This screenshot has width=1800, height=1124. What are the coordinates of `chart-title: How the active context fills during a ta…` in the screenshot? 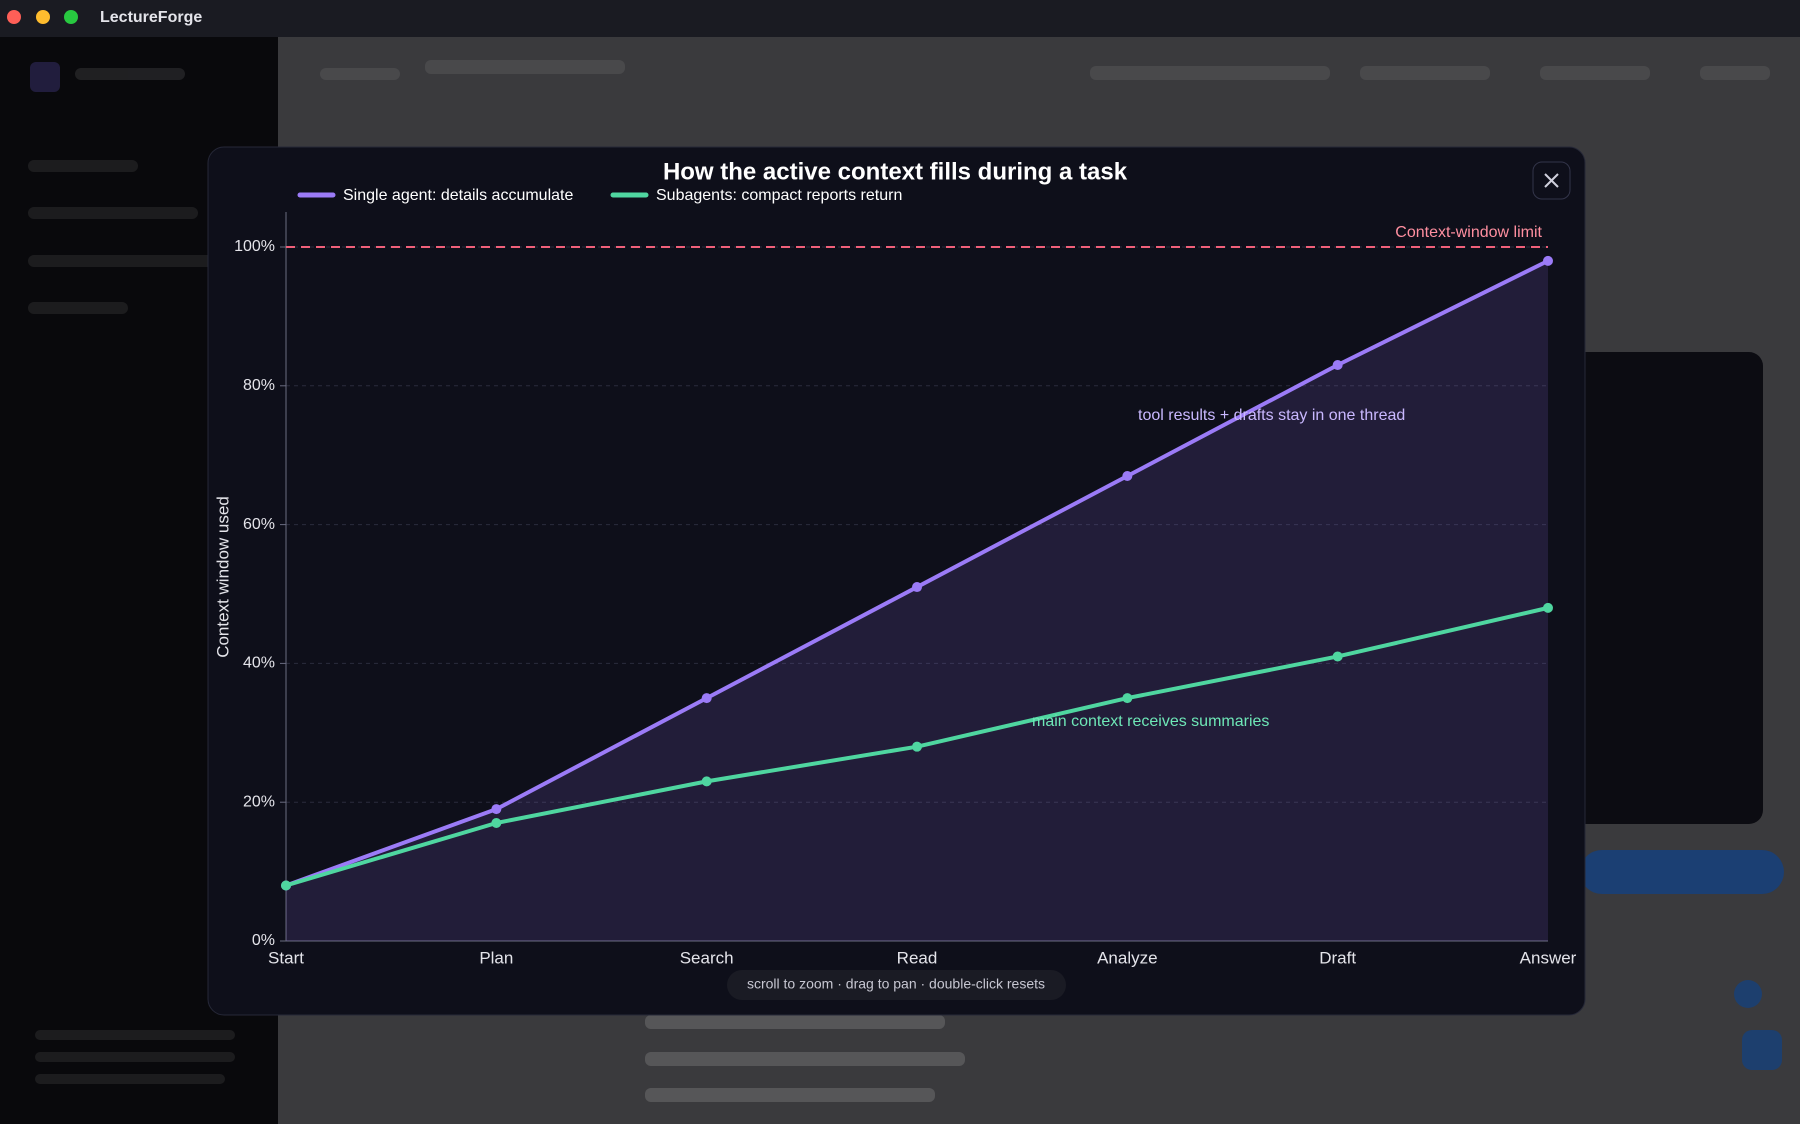 It's located at (895, 171).